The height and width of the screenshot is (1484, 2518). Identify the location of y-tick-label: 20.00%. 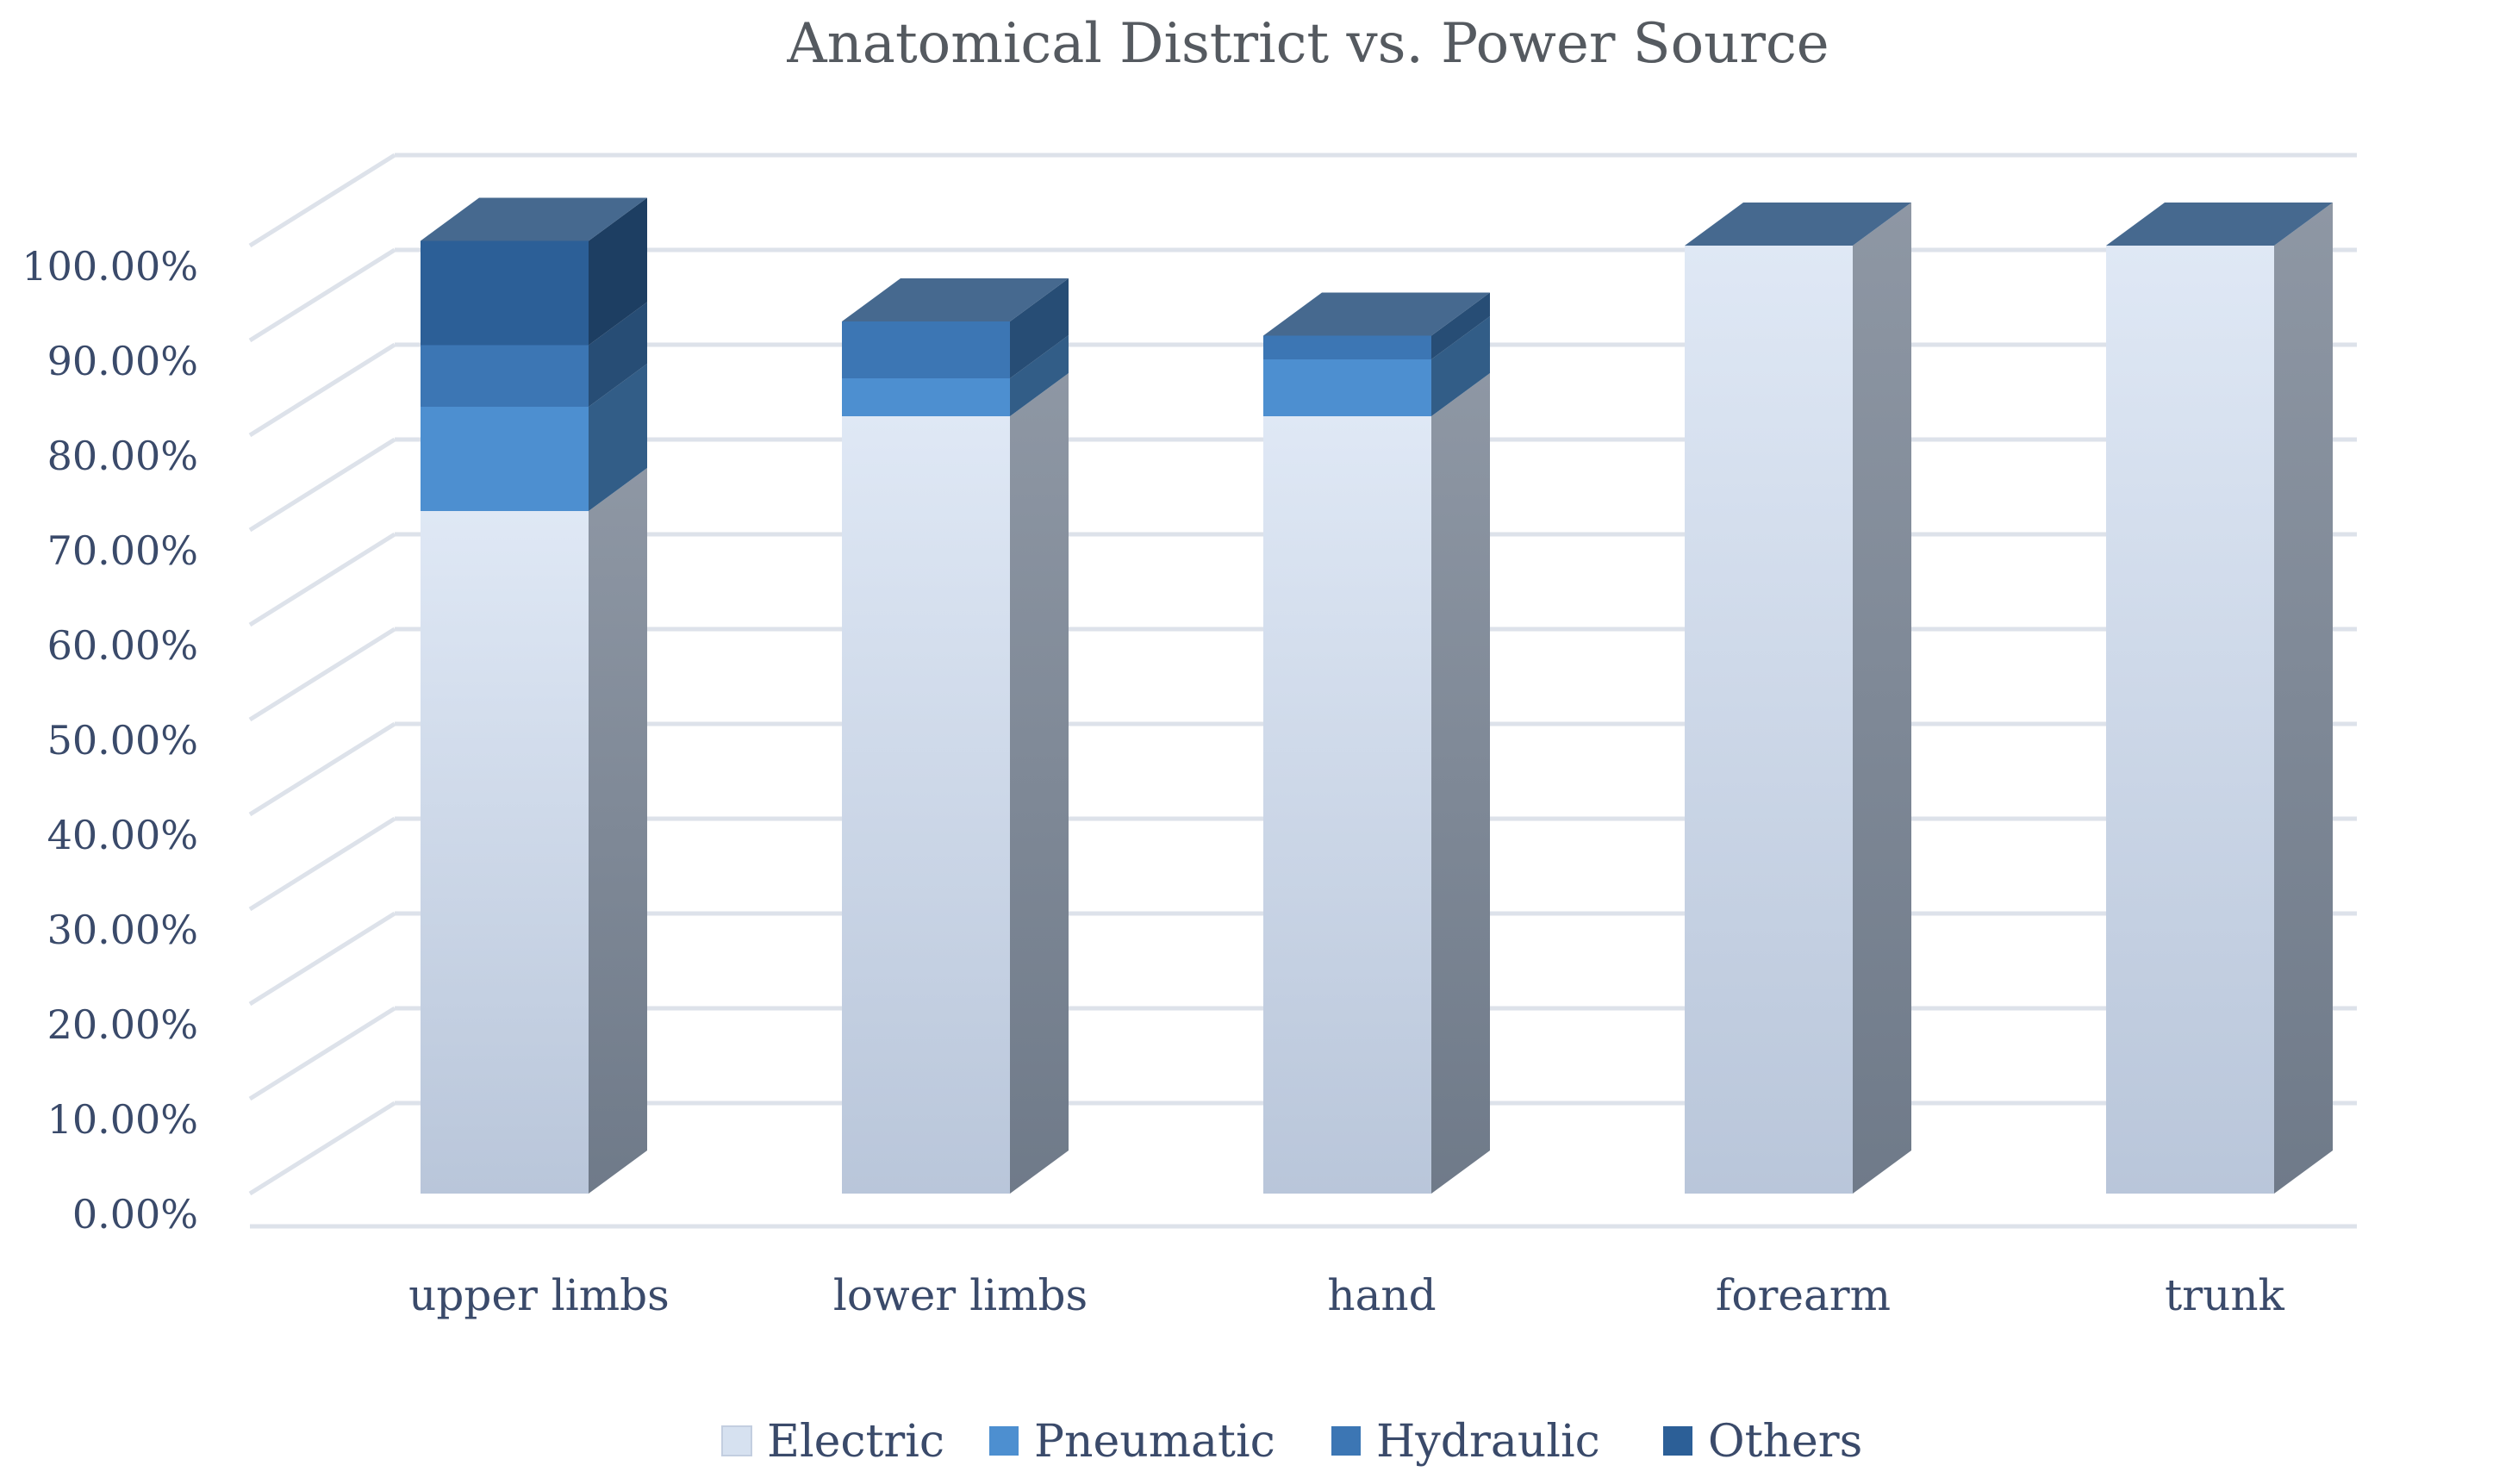
(122, 1025).